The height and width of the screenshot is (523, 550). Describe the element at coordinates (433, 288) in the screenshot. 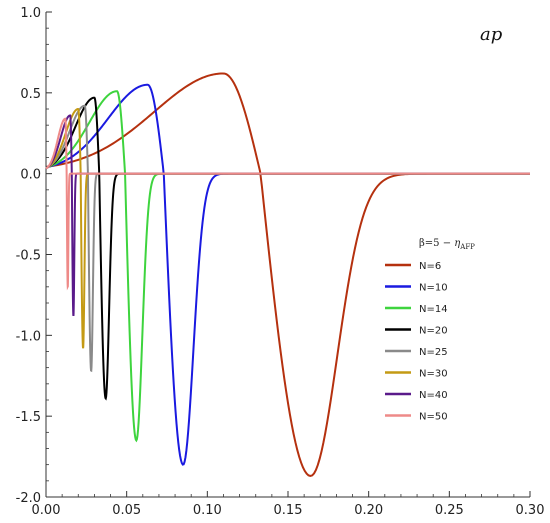

I see `legend-label: N=10` at that location.